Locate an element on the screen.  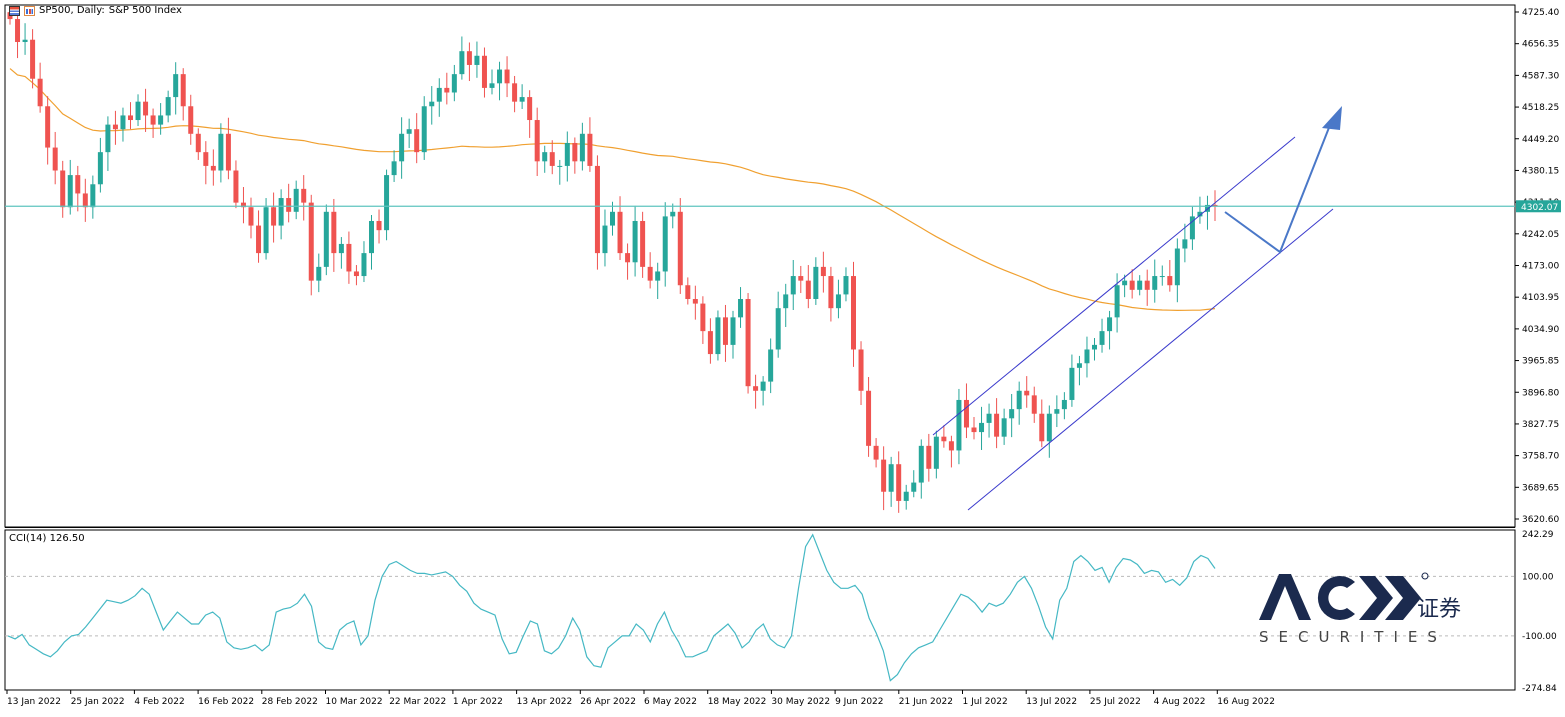
cci-label: CCI(14) 126.50 is located at coordinates (47, 538).